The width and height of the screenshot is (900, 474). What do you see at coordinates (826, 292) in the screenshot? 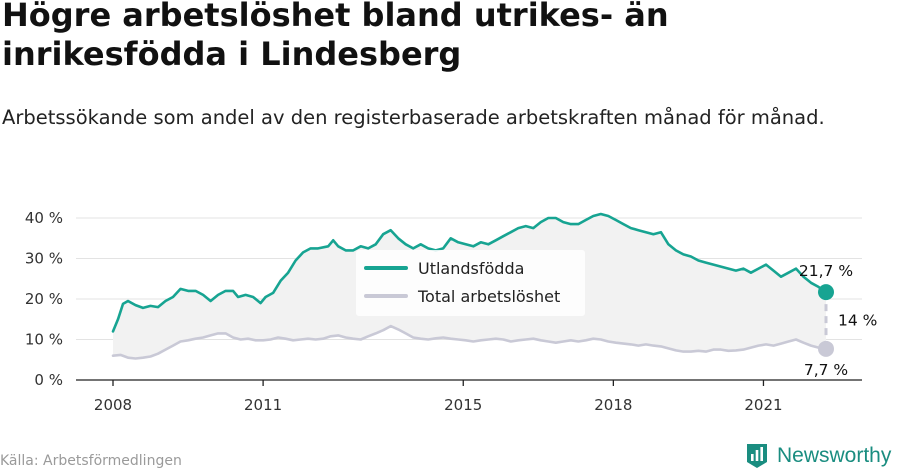
I see `endpoint-marker-foreign` at bounding box center [826, 292].